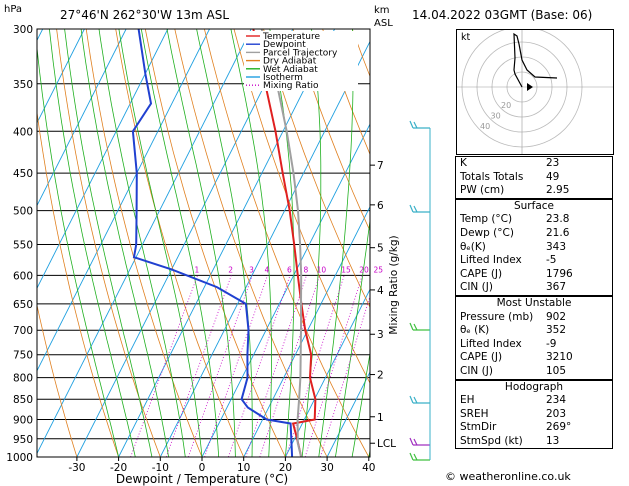 The image size is (629, 486). I want to click on mixing-ratio-label: 20, so click(364, 269).